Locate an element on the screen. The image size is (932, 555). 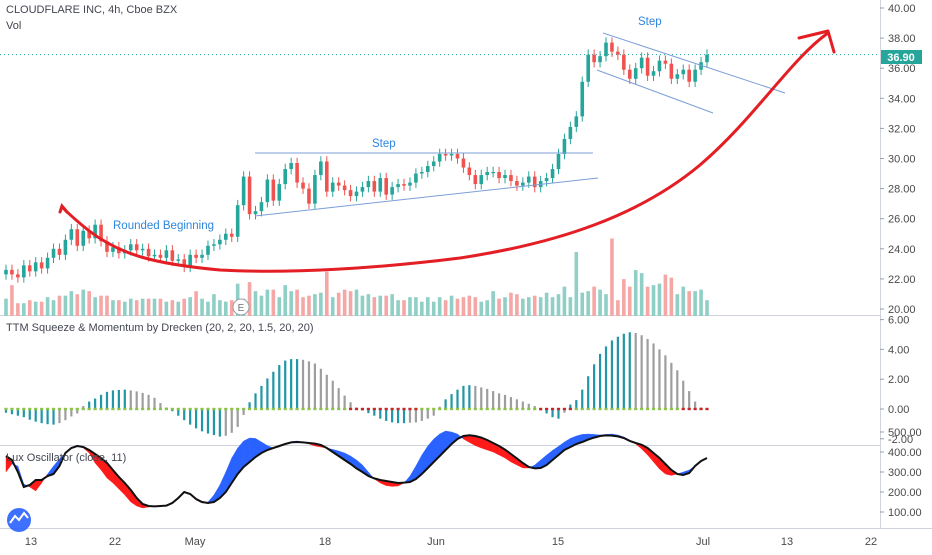
price-tick-label: 24.00 is located at coordinates (902, 250).